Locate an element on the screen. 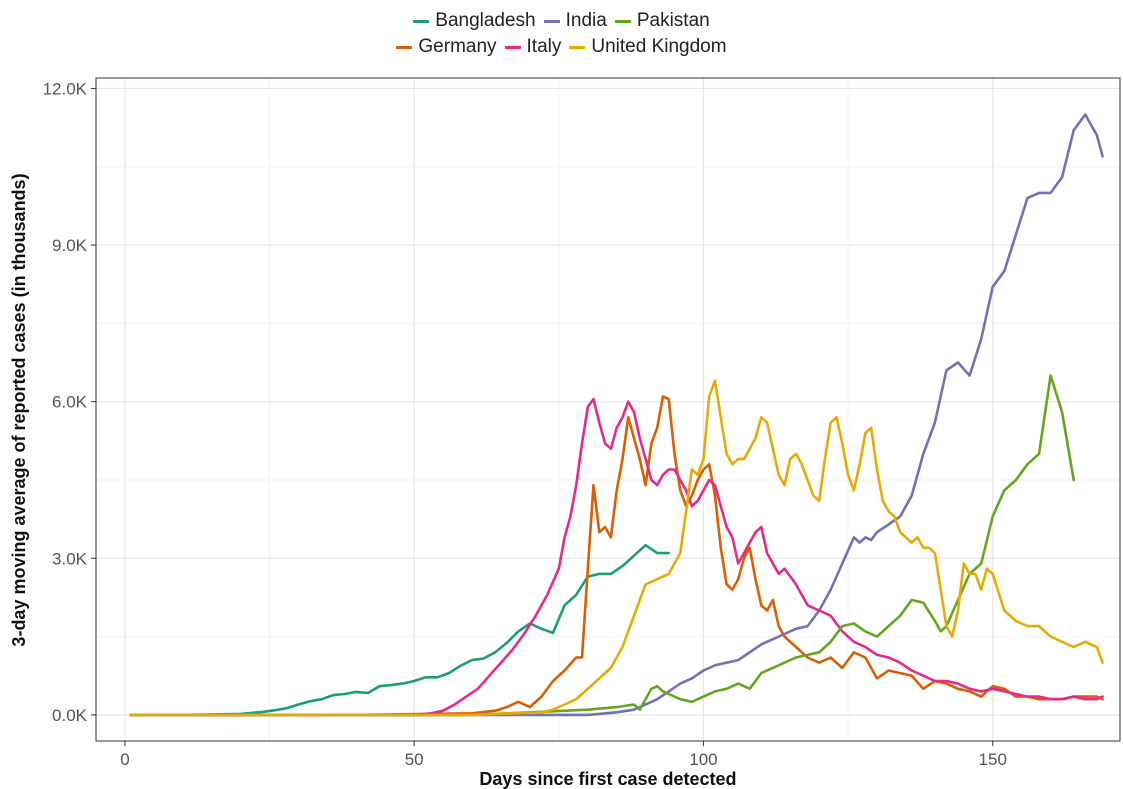 The image size is (1123, 789). legend-label-united-kingdom: United Kingdom is located at coordinates (659, 46).